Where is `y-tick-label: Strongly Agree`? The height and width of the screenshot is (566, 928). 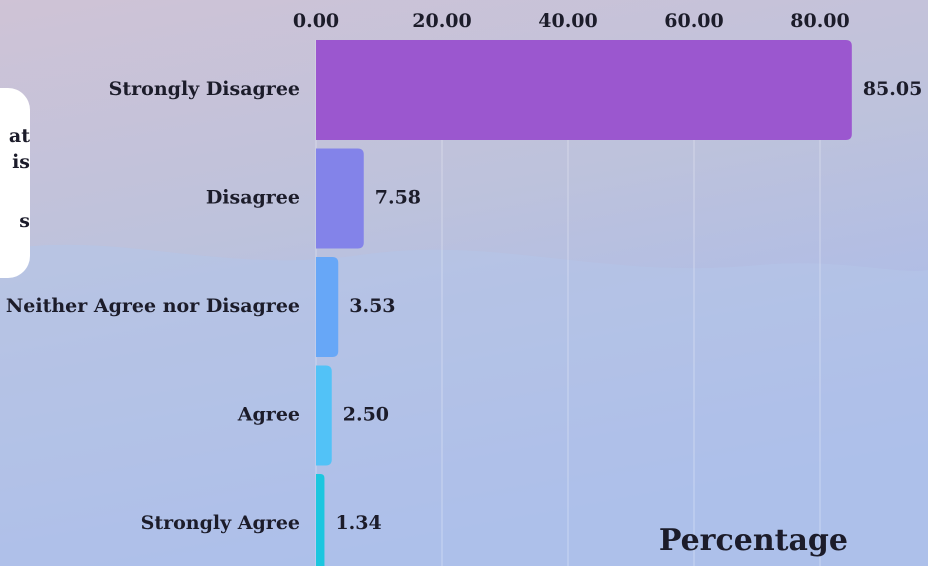
y-tick-label: Strongly Agree is located at coordinates (220, 523).